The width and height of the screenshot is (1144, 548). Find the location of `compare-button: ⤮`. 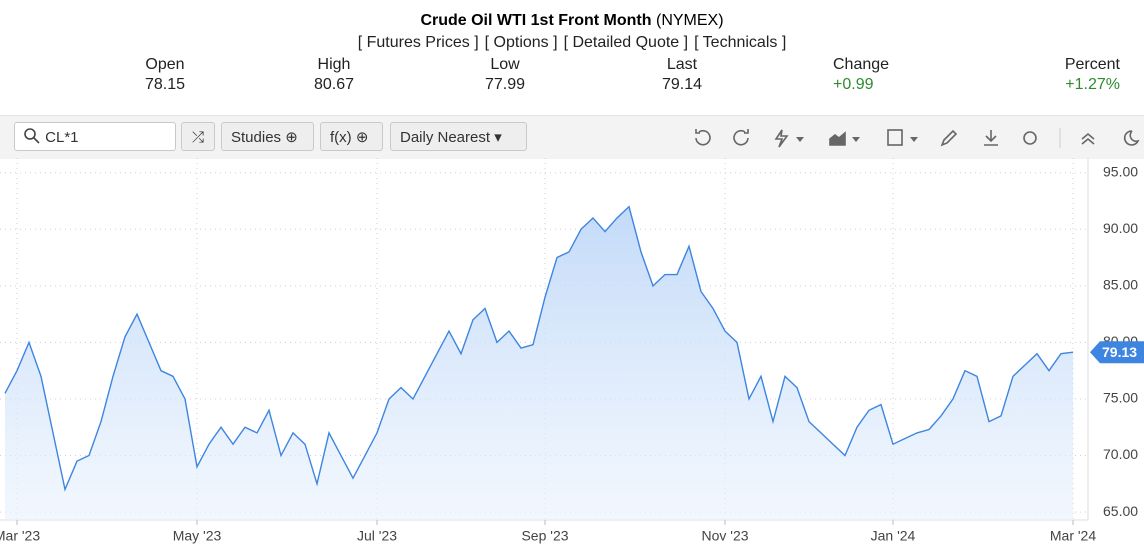

compare-button: ⤮ is located at coordinates (198, 136).